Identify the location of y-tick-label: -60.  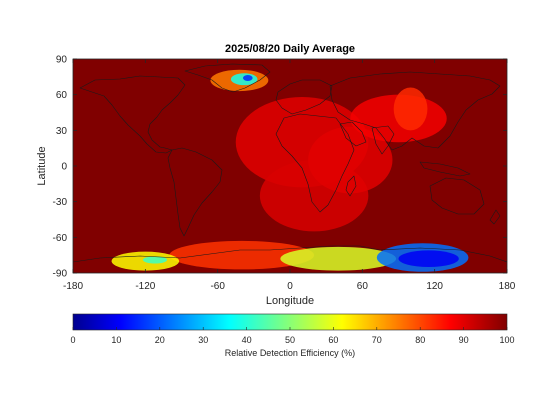
(60, 238).